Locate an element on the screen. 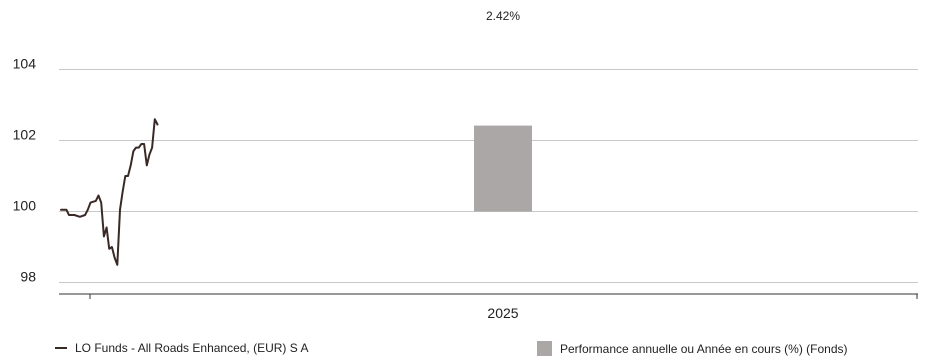 This screenshot has height=363, width=925. y-tick-label: 98 is located at coordinates (28, 277).